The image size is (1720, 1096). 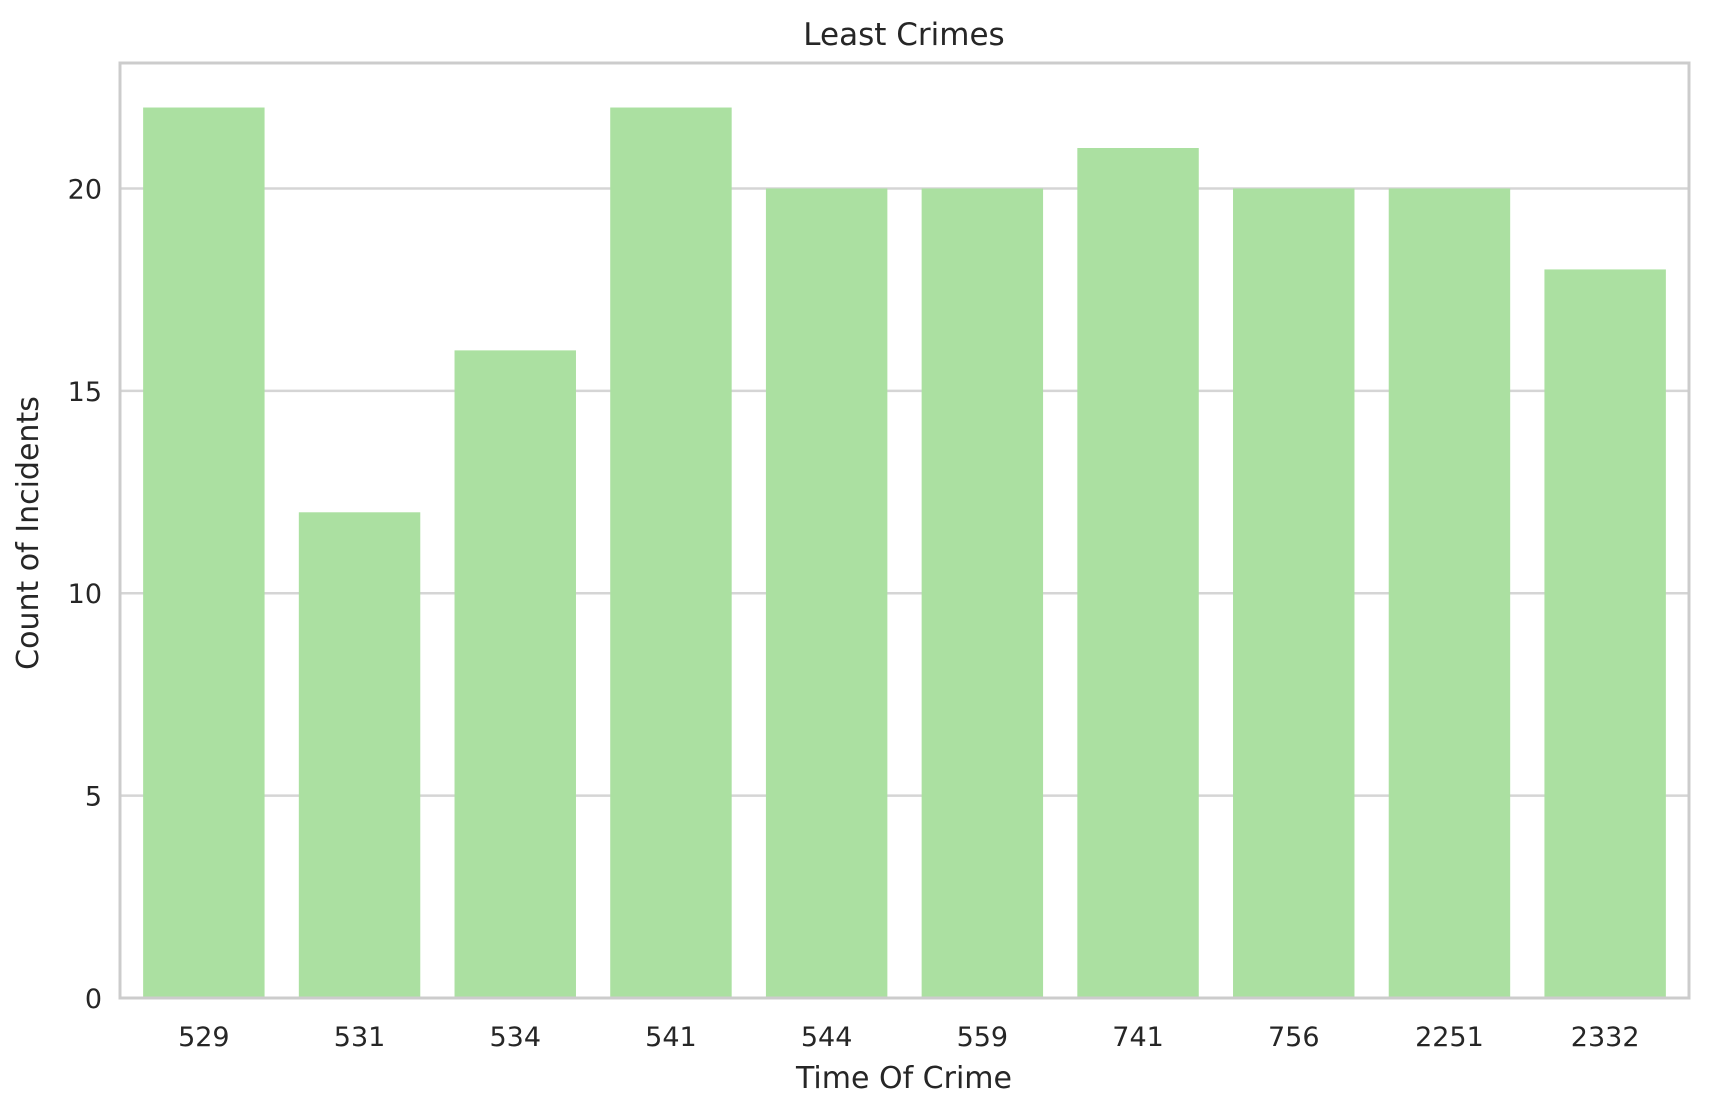 I want to click on y-tick-label: 10, so click(x=85, y=594).